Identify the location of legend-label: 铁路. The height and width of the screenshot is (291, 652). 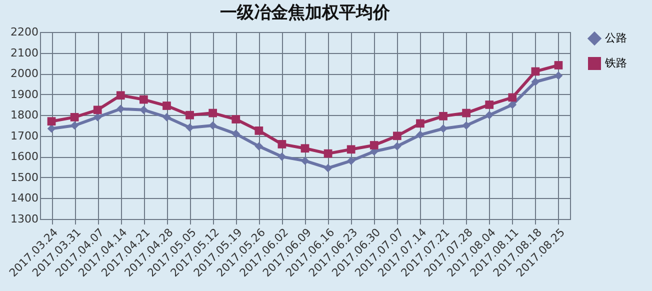
(615, 63).